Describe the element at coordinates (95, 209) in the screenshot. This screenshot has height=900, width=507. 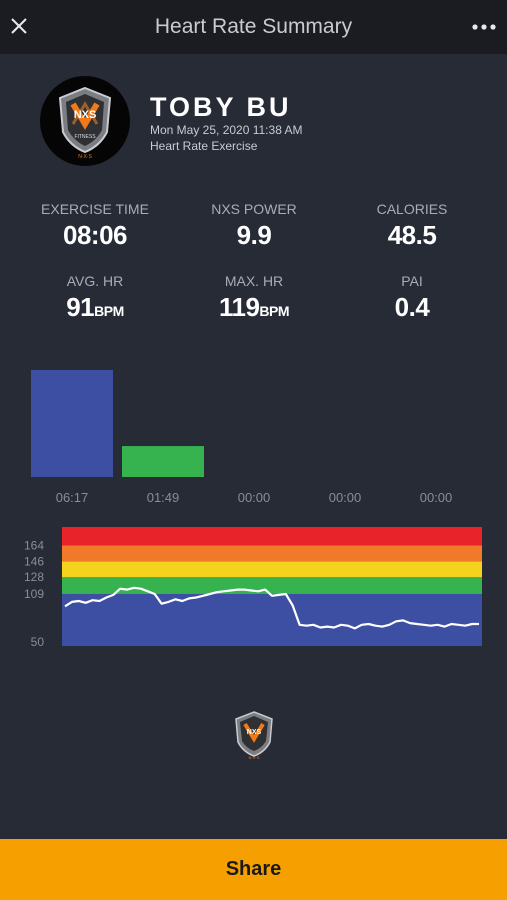
I see `stat-label: EXERCISE TIME` at that location.